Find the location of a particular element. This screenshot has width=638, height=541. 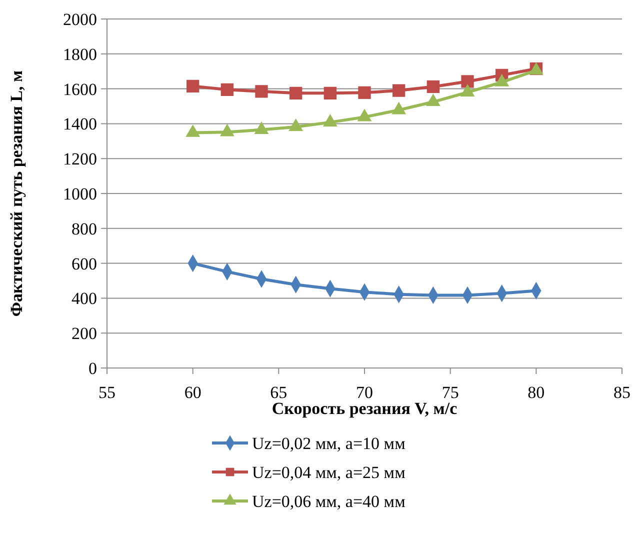

x-tick-label: 85 is located at coordinates (622, 392).